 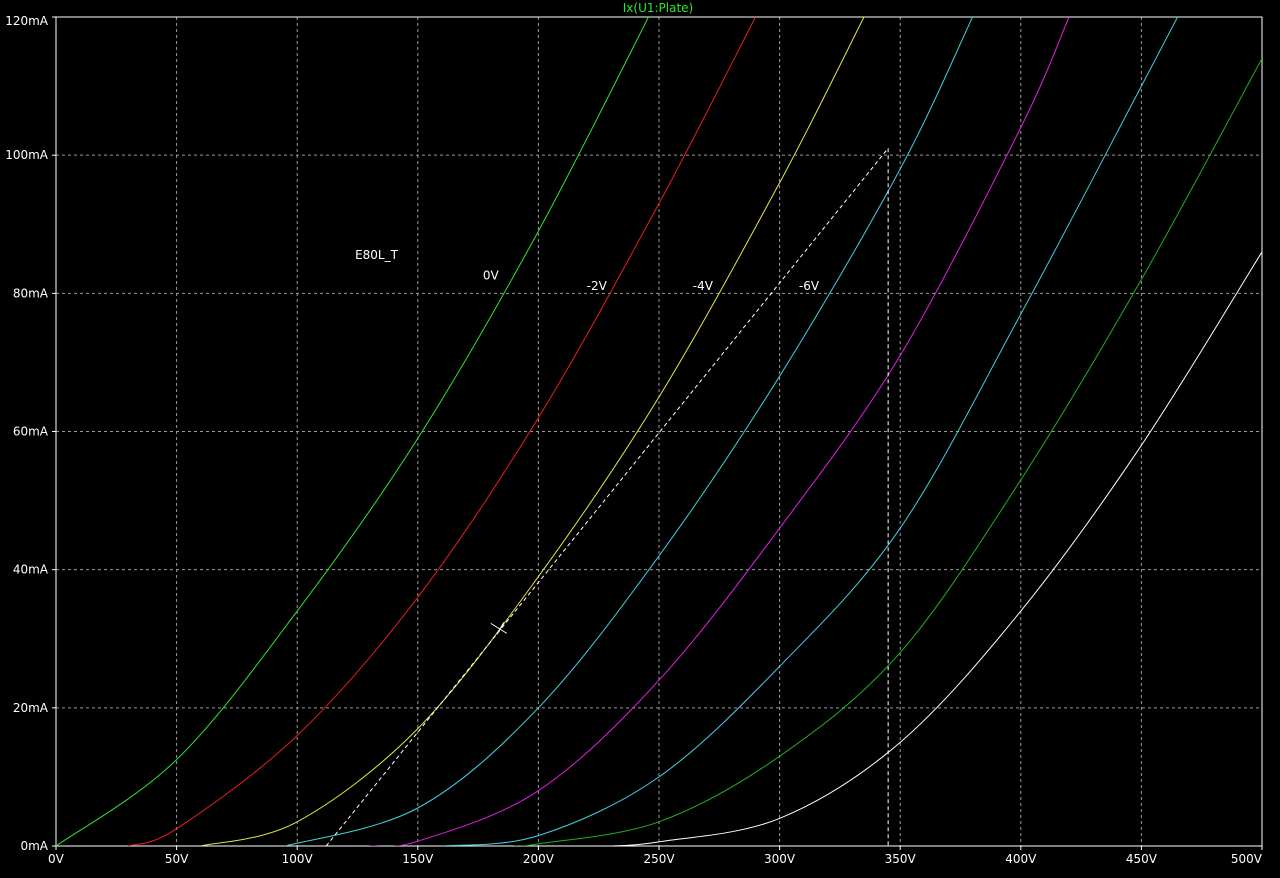 I want to click on x-tick-label: 500V, so click(x=1247, y=859).